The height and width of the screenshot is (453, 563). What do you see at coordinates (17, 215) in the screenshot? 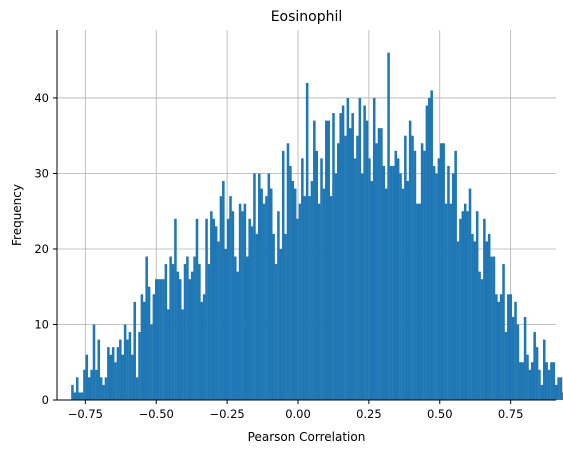
I see `y-axis-label: Frequency` at bounding box center [17, 215].